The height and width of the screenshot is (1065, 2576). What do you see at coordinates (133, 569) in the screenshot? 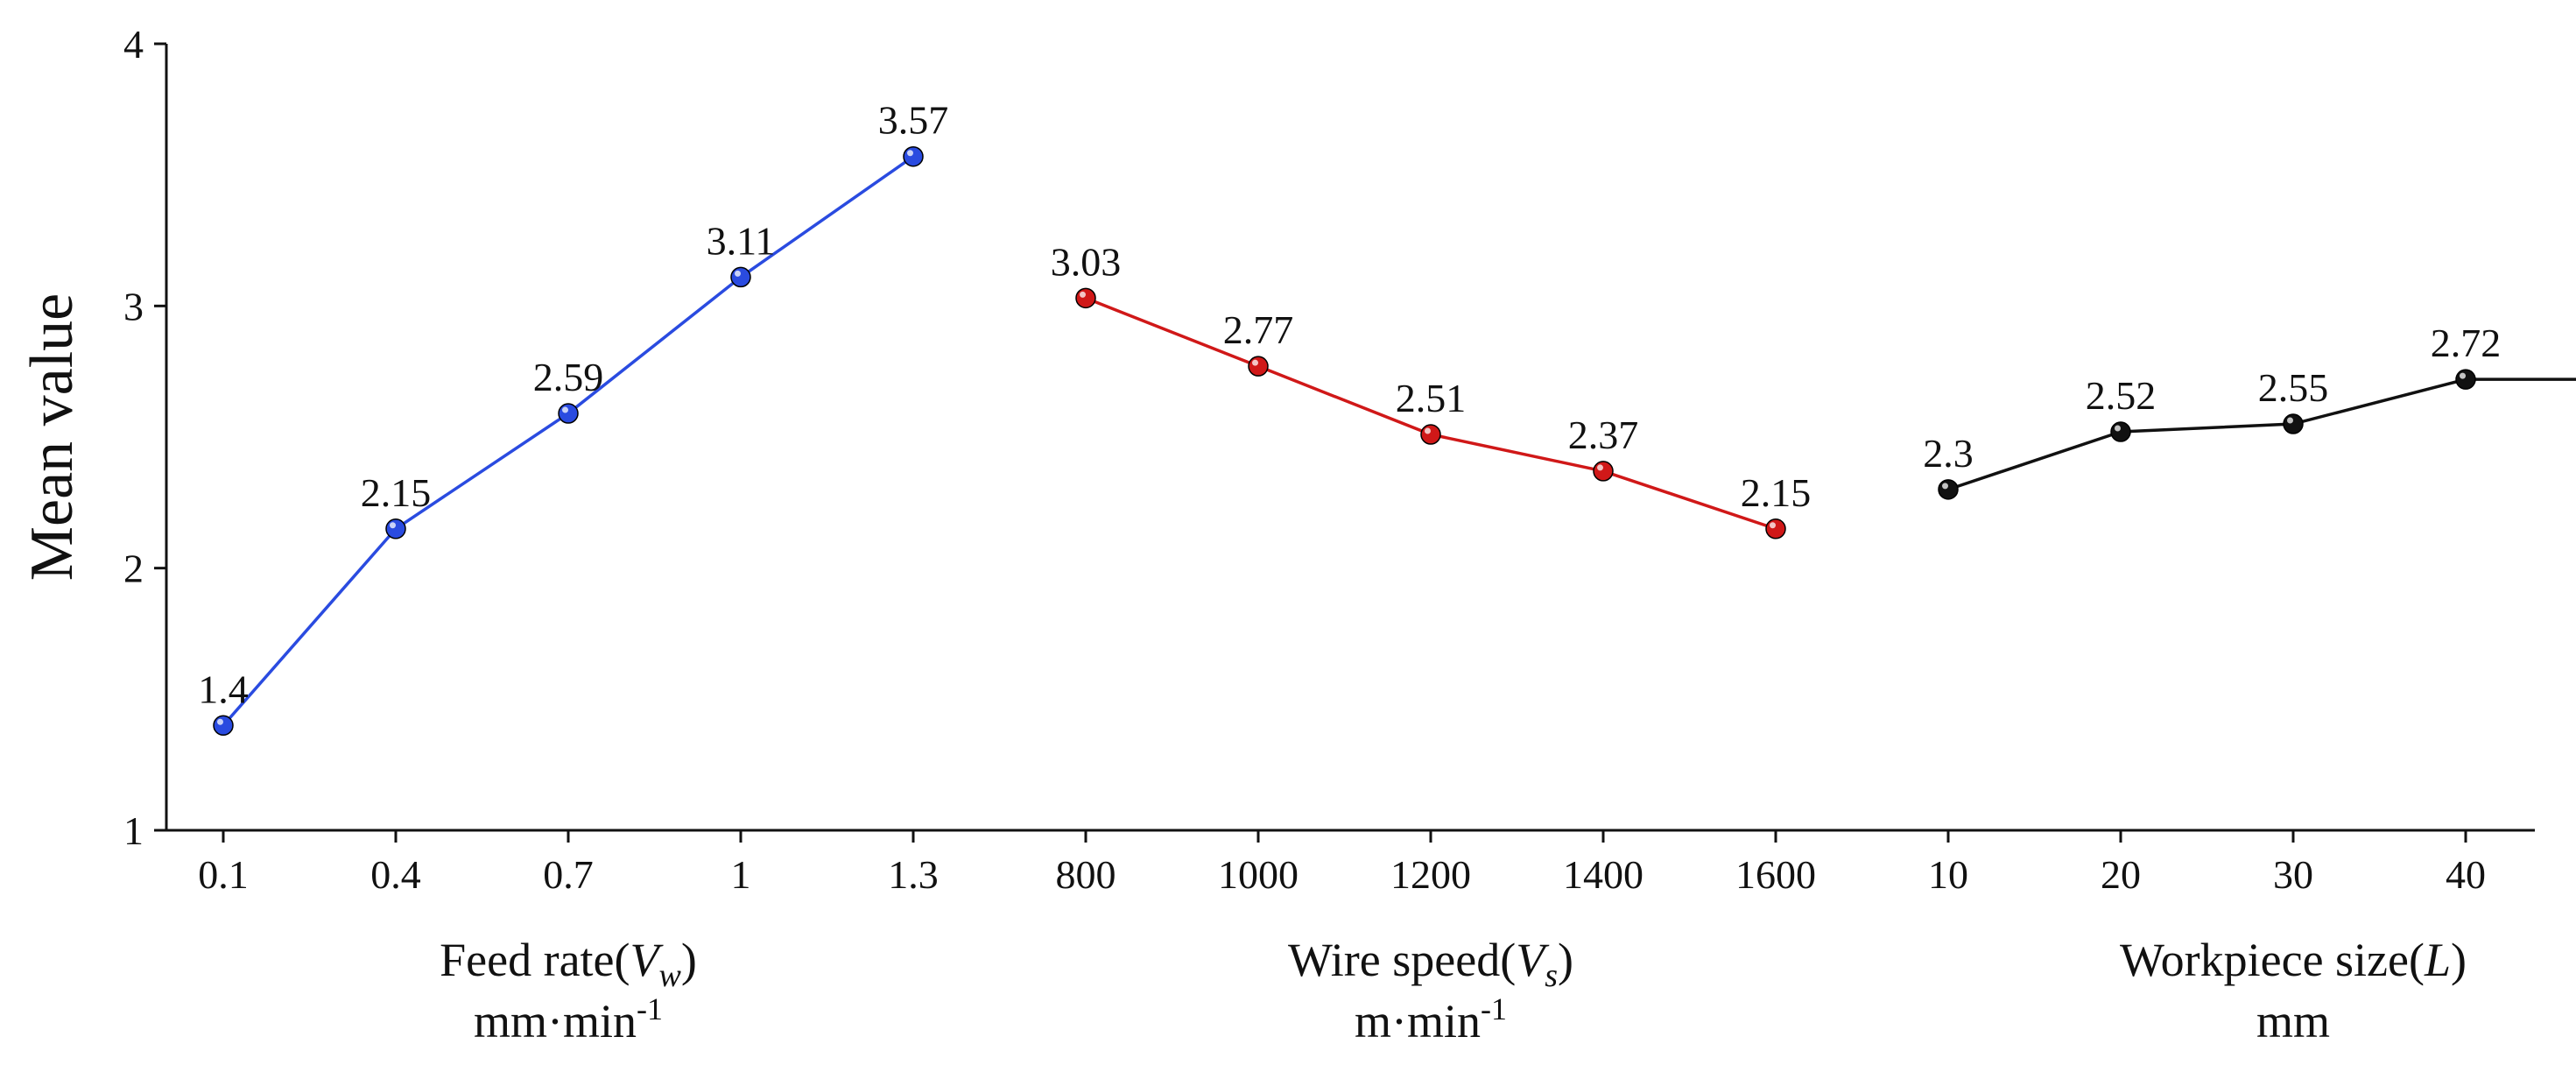
I see `y-tick-label: 2` at bounding box center [133, 569].